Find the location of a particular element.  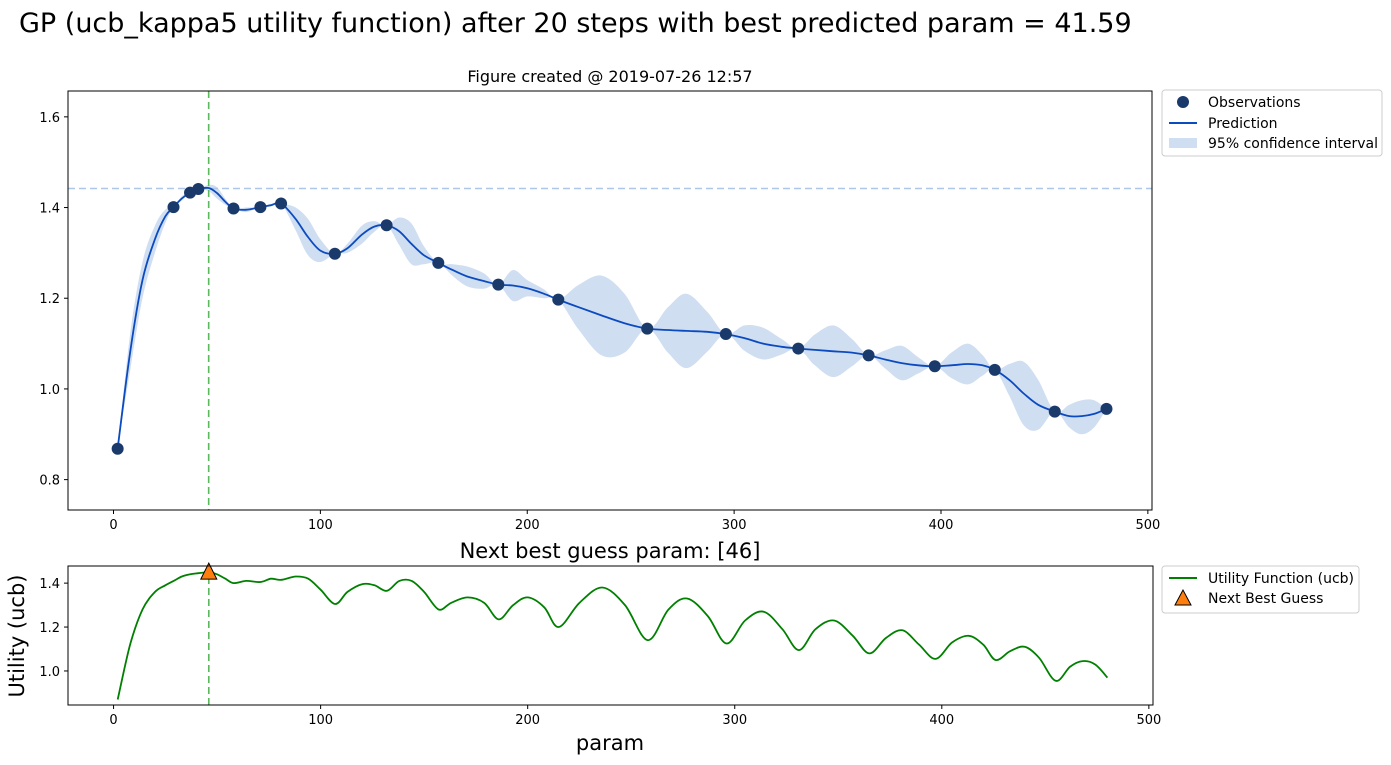

bottom-y-axis: 1.0 1.2 1.4 is located at coordinates (53, 628).